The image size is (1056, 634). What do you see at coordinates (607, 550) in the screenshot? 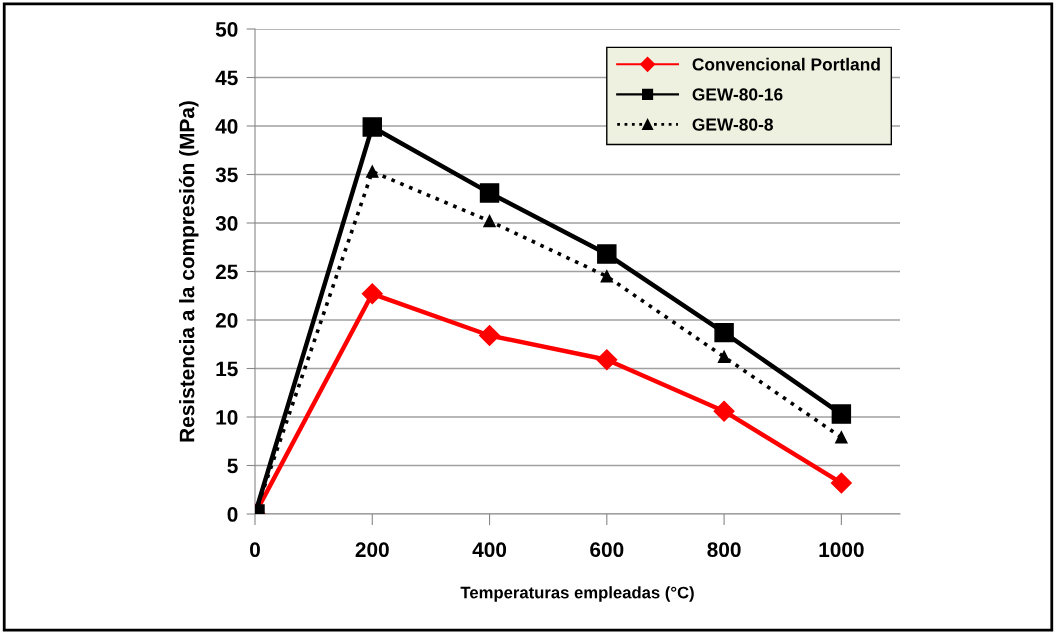
I see `x-tick-label: 600` at bounding box center [607, 550].